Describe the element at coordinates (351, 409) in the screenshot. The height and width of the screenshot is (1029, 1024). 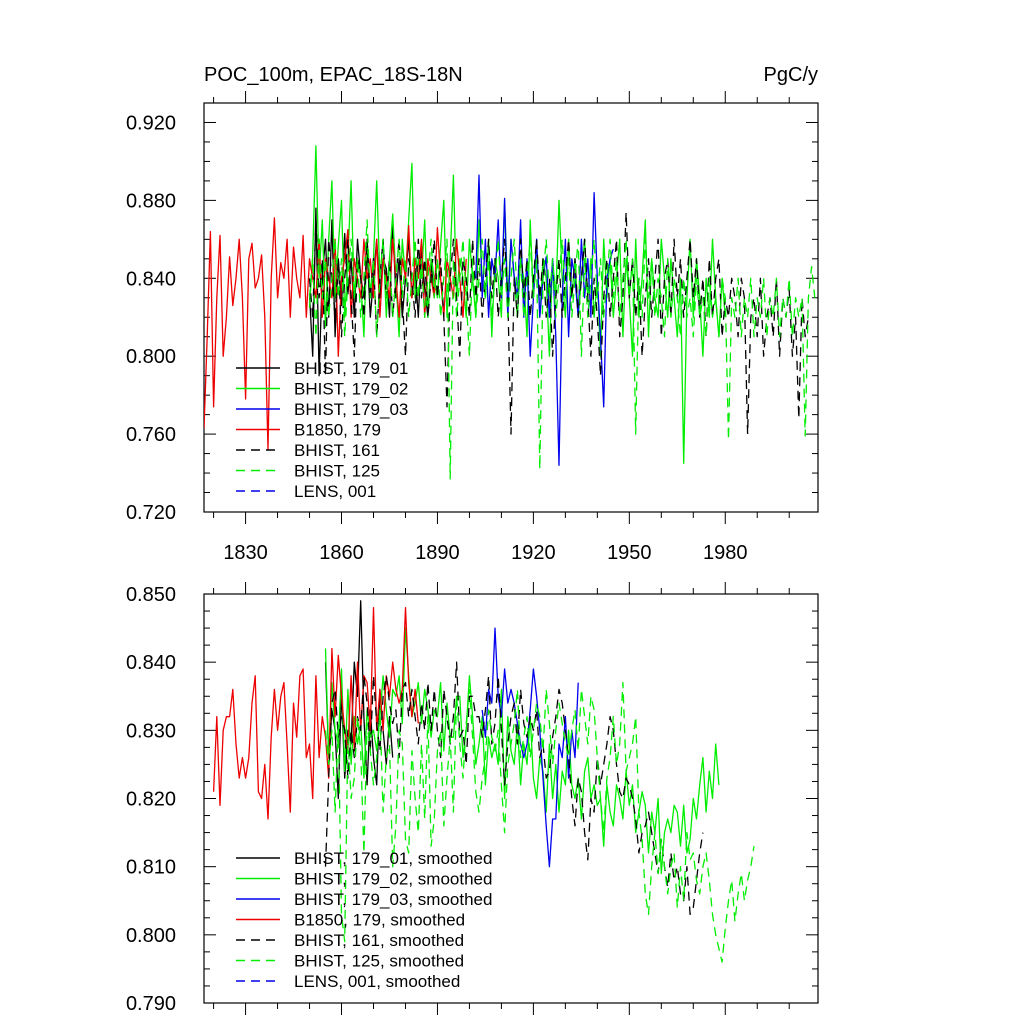
I see `legend-label: BHIST, 179_03` at that location.